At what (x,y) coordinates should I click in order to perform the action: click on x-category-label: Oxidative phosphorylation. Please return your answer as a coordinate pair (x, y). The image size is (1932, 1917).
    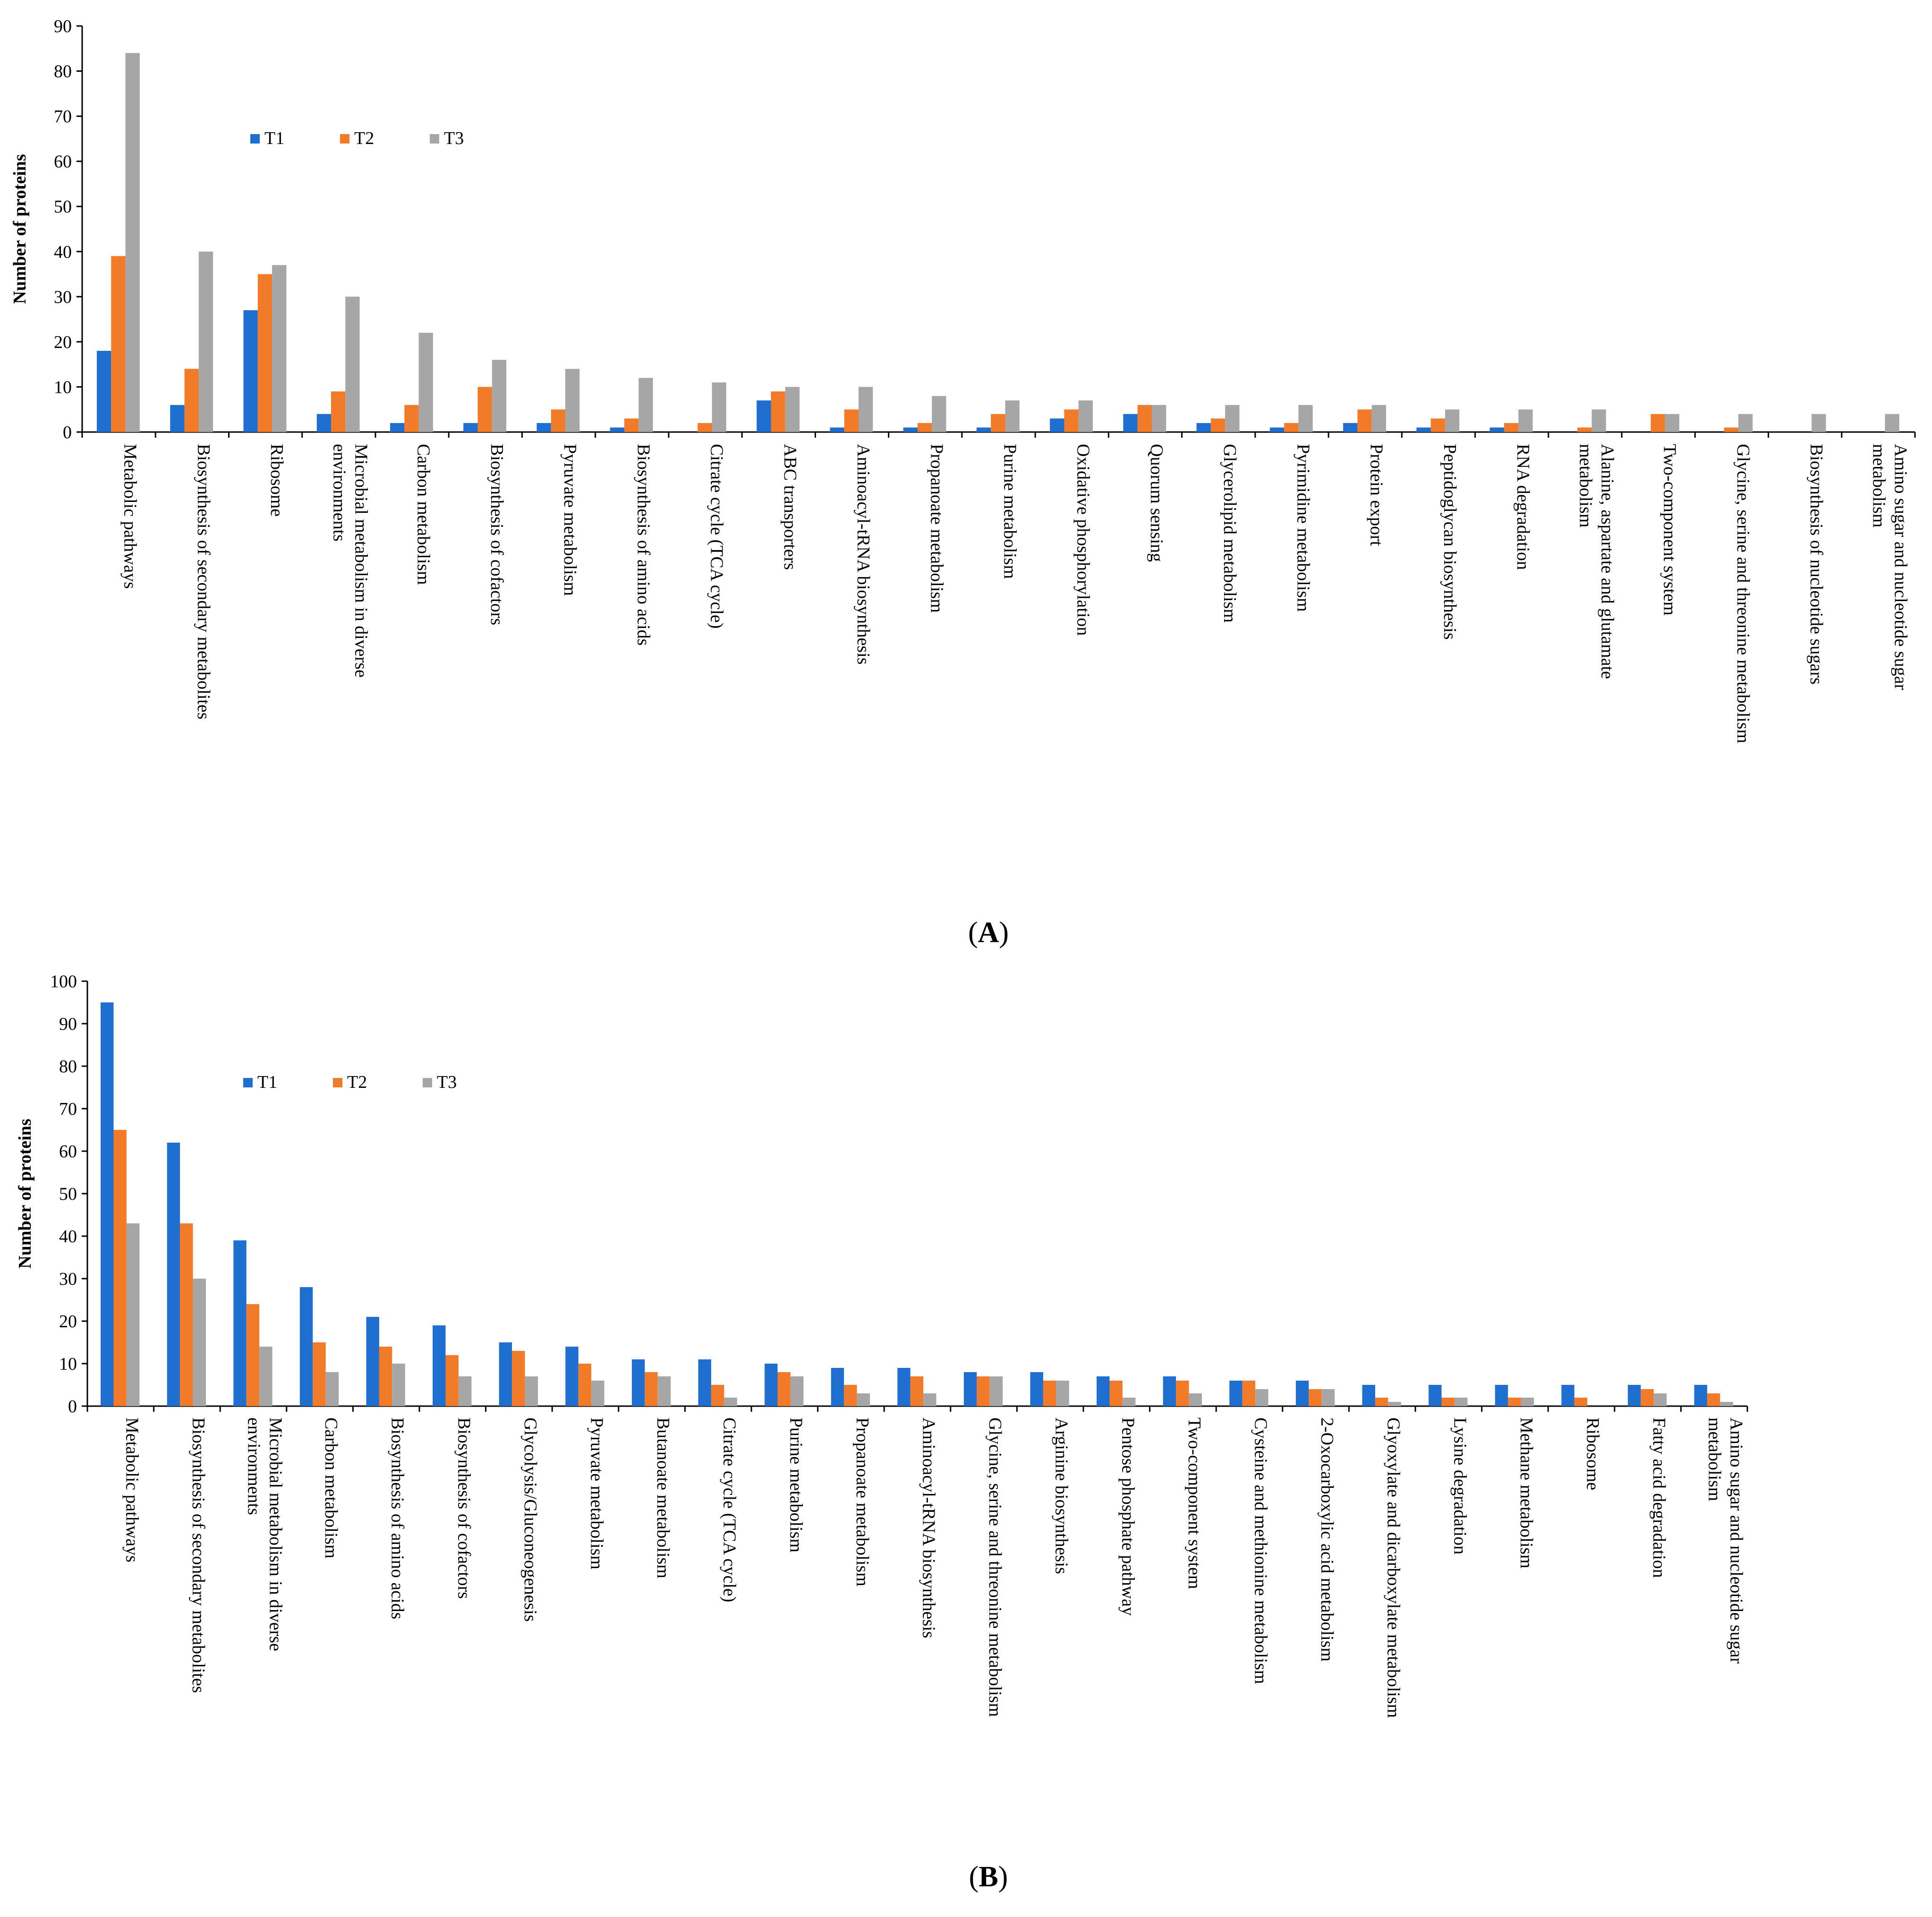
    Looking at the image, I should click on (1083, 540).